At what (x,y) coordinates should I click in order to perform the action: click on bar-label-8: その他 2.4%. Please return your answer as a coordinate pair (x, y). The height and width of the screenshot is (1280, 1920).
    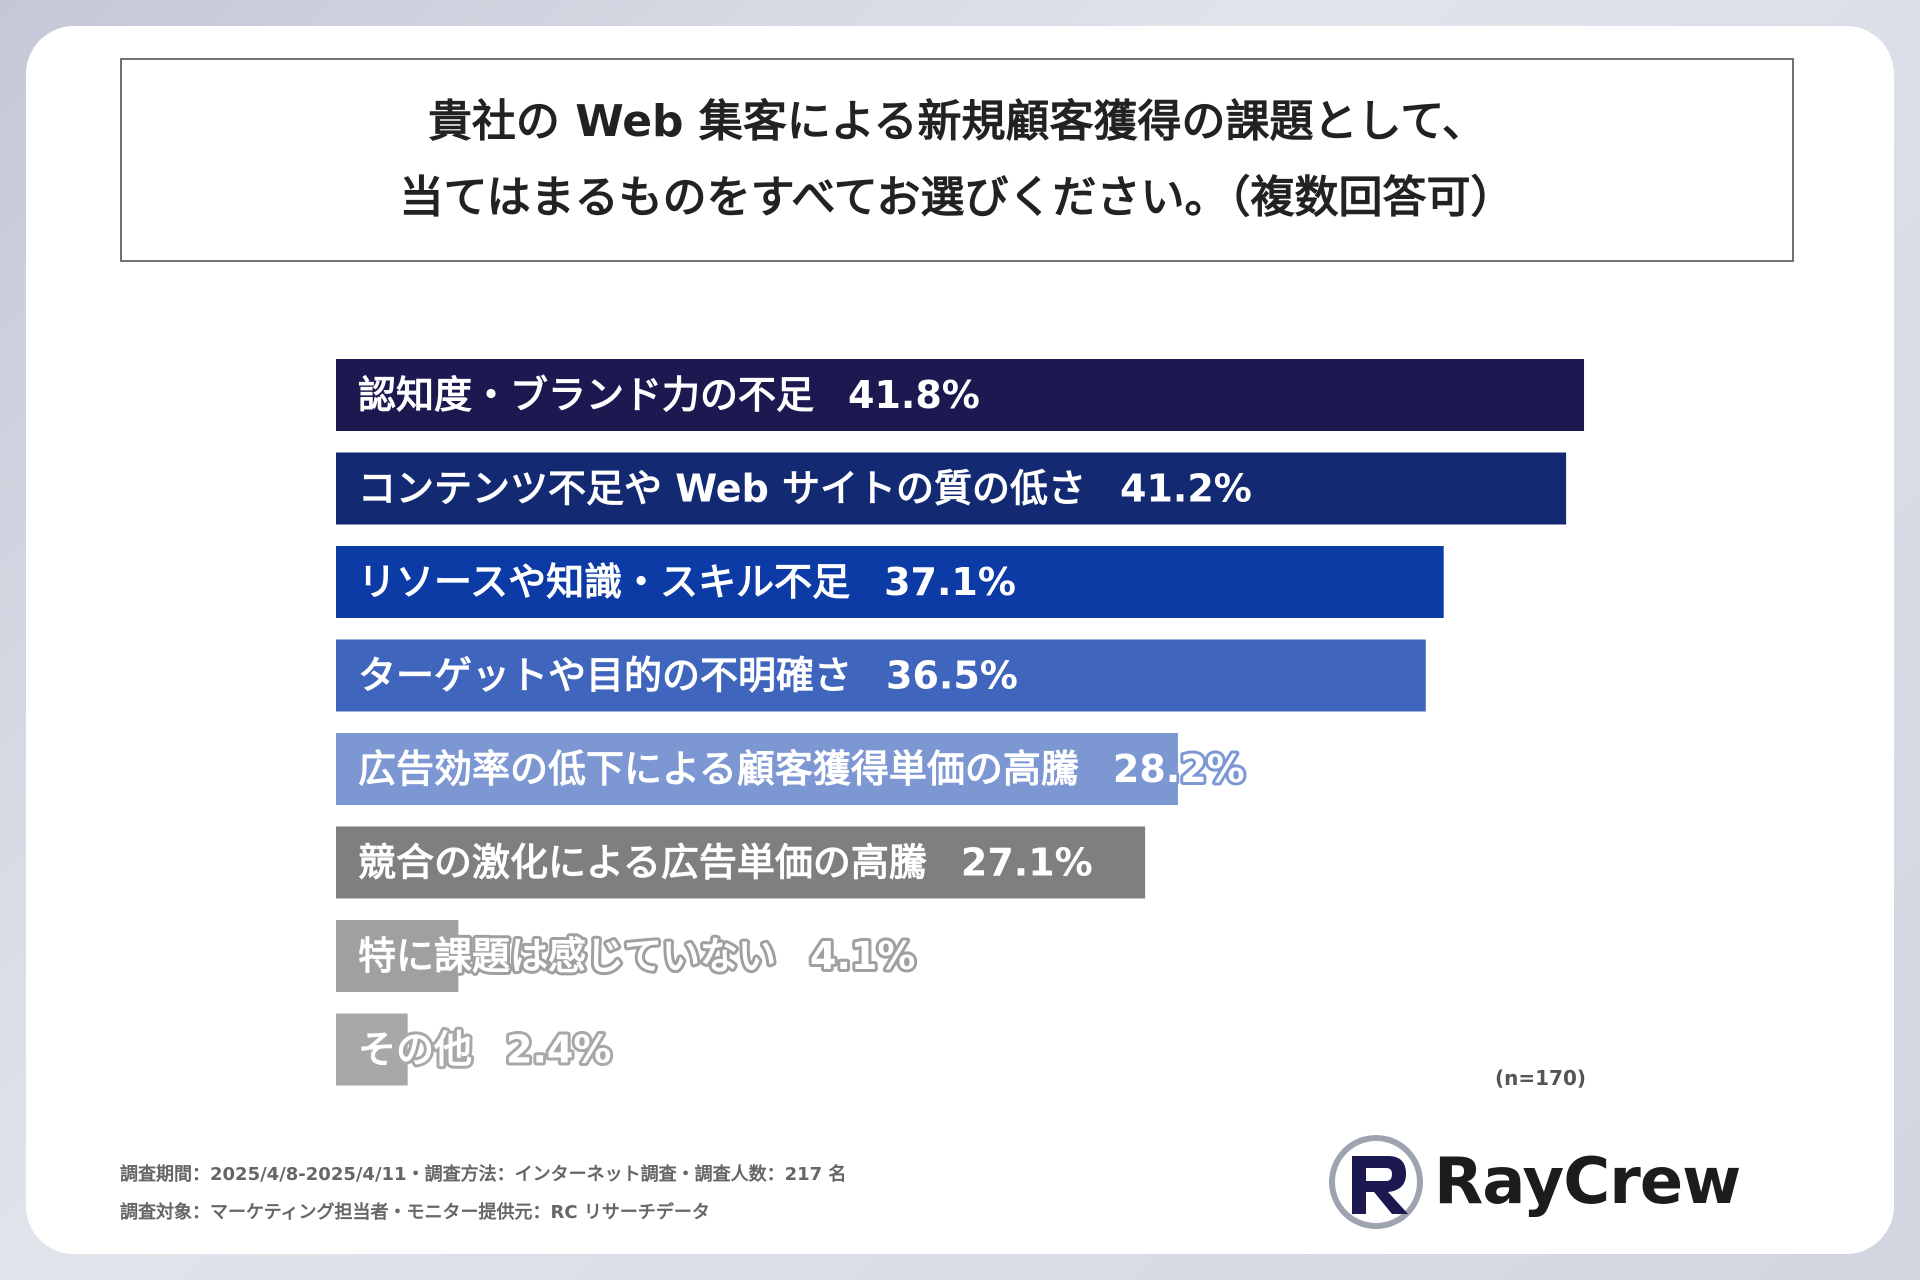
    Looking at the image, I should click on (484, 1050).